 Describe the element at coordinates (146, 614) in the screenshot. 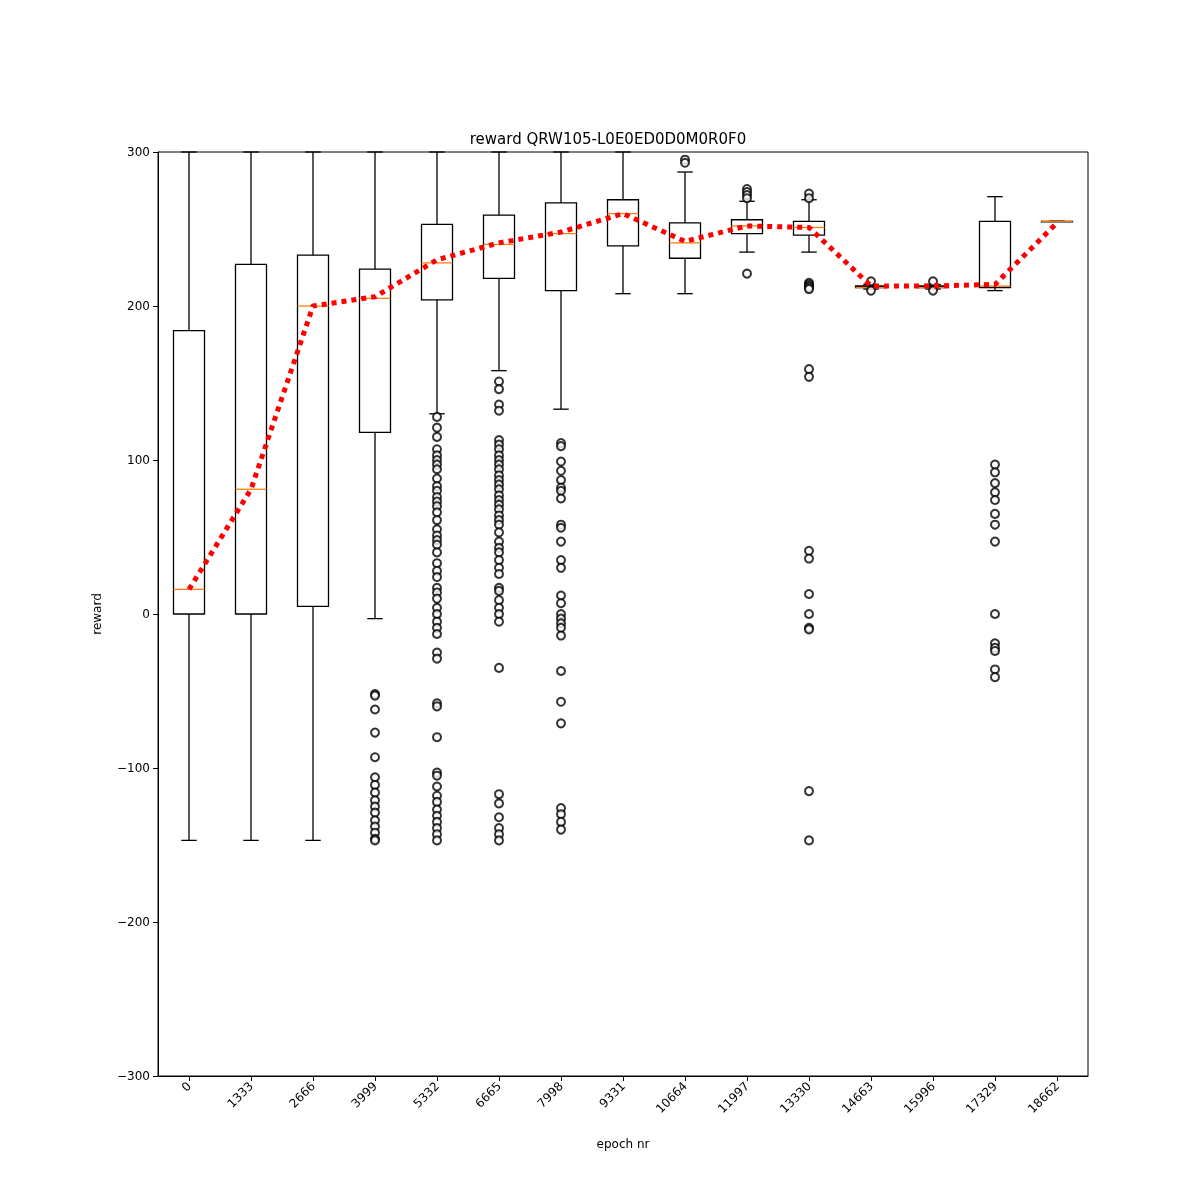

I see `y-tick-label: 0` at that location.